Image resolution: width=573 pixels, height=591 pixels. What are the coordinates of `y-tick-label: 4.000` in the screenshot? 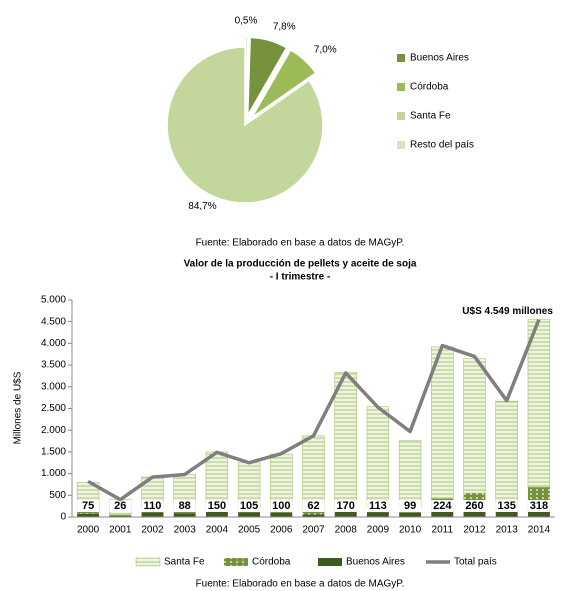 It's located at (53, 343).